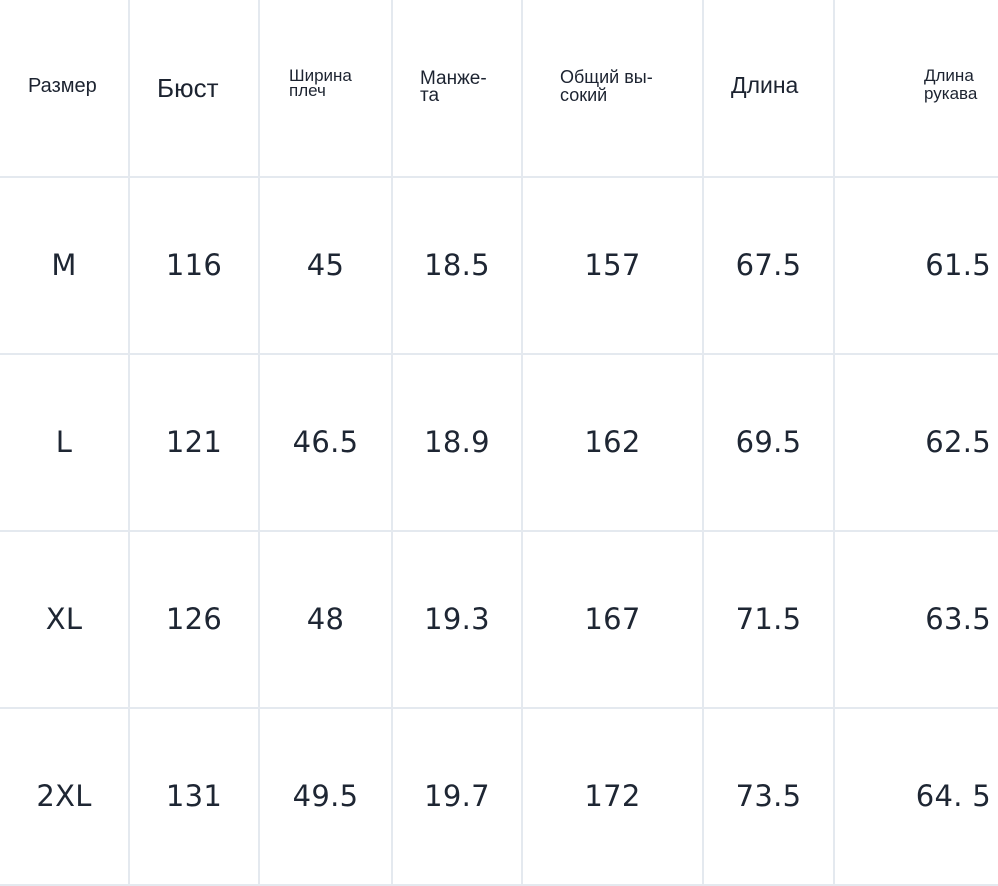 Image resolution: width=998 pixels, height=886 pixels. What do you see at coordinates (606, 86) in the screenshot?
I see `header-total-height: Общий вы- сокий` at bounding box center [606, 86].